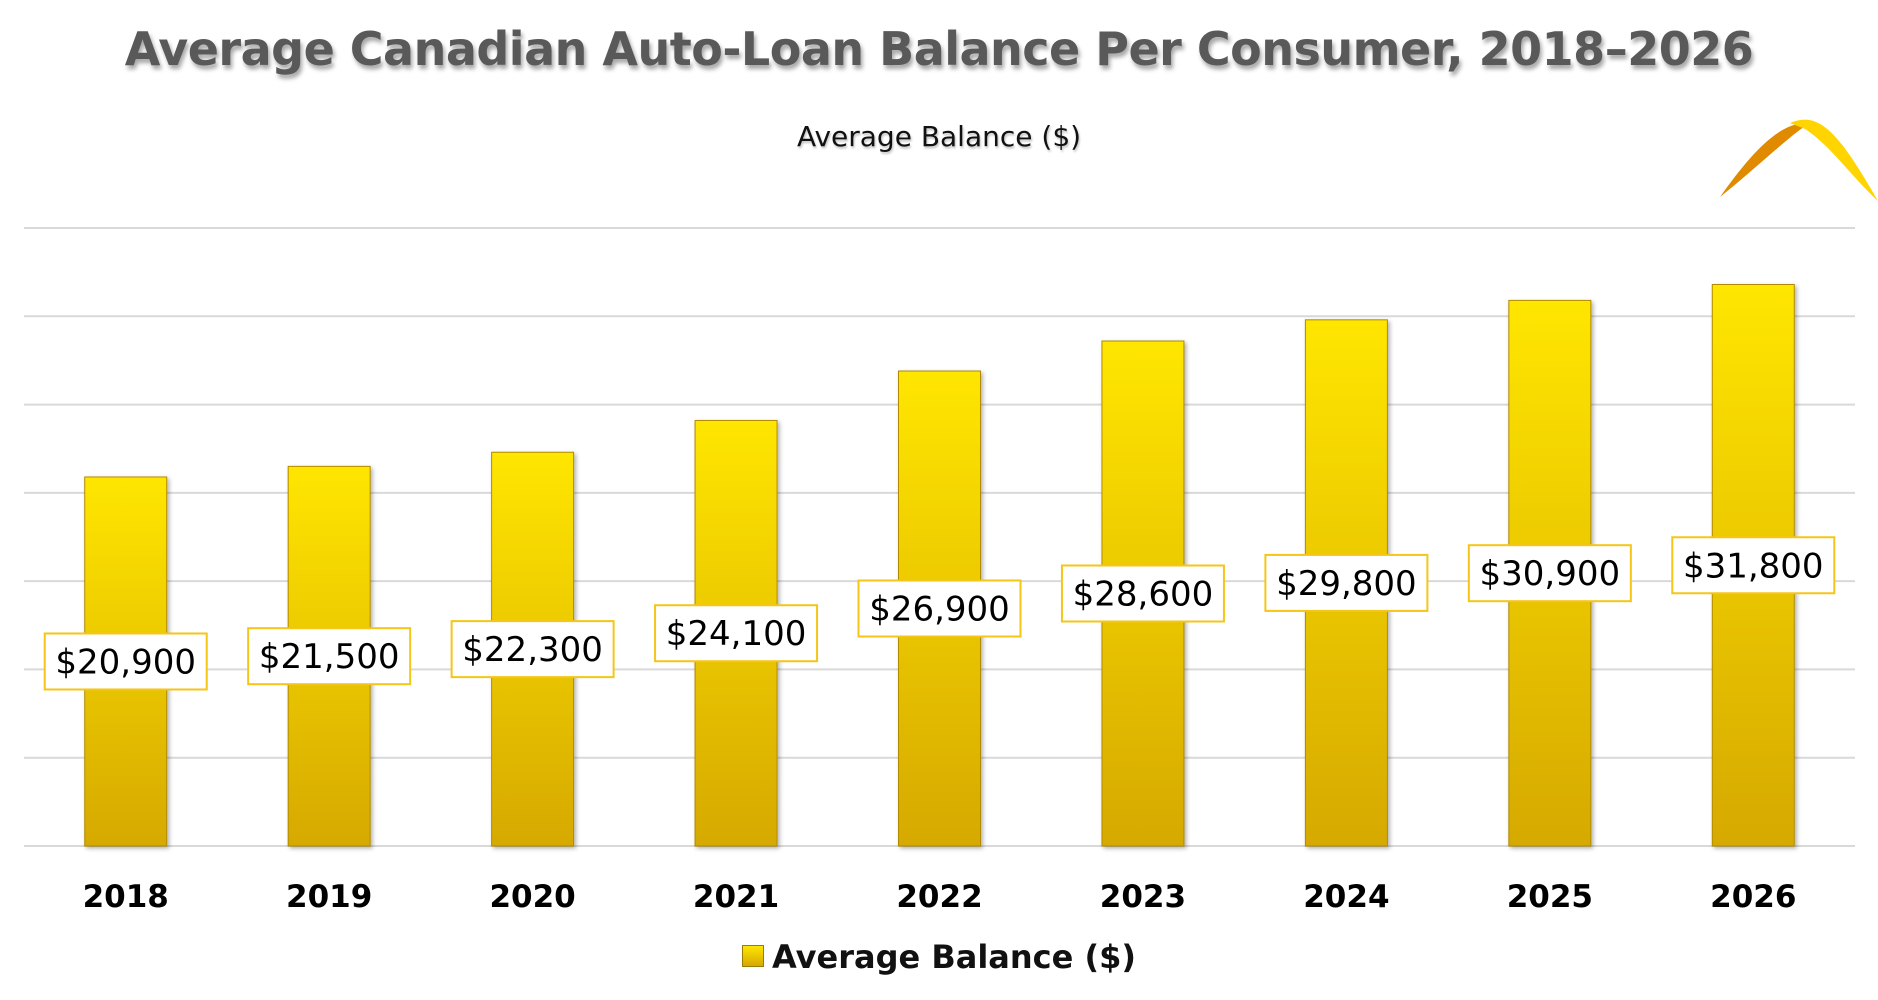 The image size is (1878, 1000). I want to click on legend: Average Balance ($), so click(939, 957).